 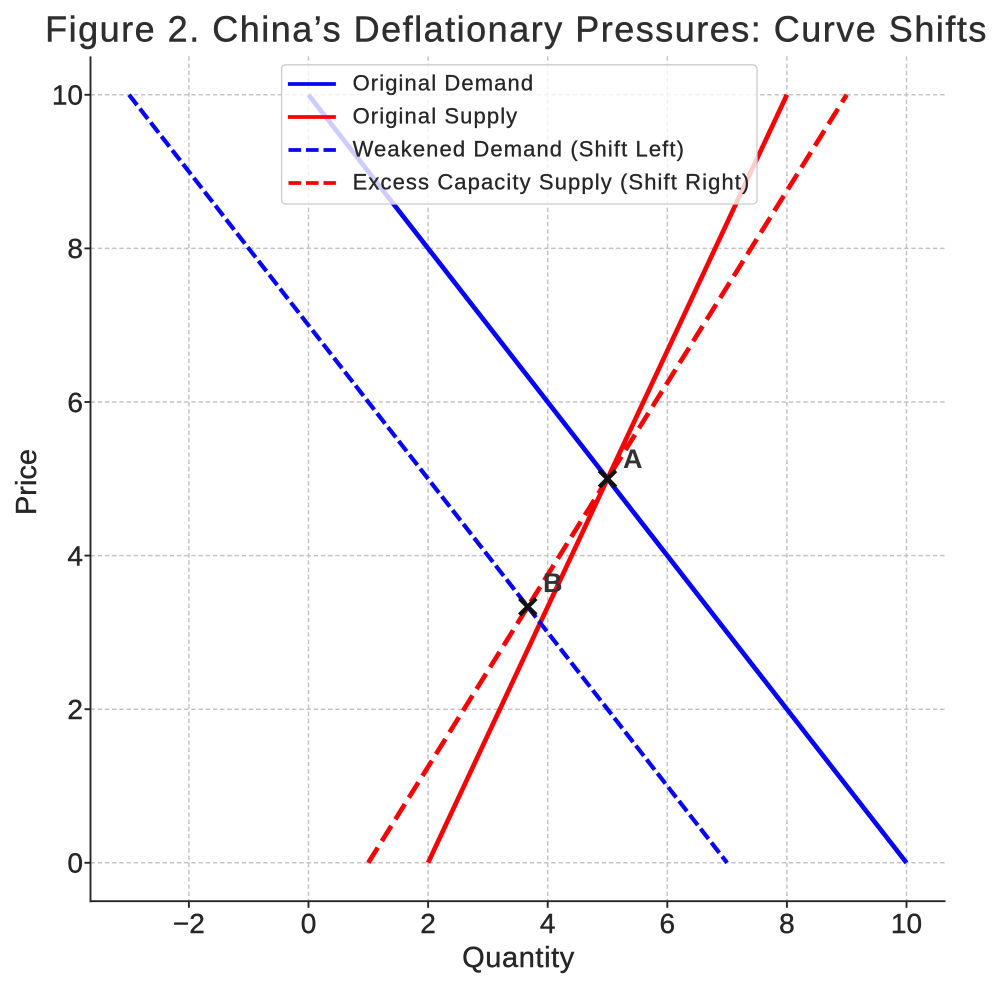 What do you see at coordinates (519, 149) in the screenshot?
I see `svg-text: Weakened Demand (Shift Left)` at bounding box center [519, 149].